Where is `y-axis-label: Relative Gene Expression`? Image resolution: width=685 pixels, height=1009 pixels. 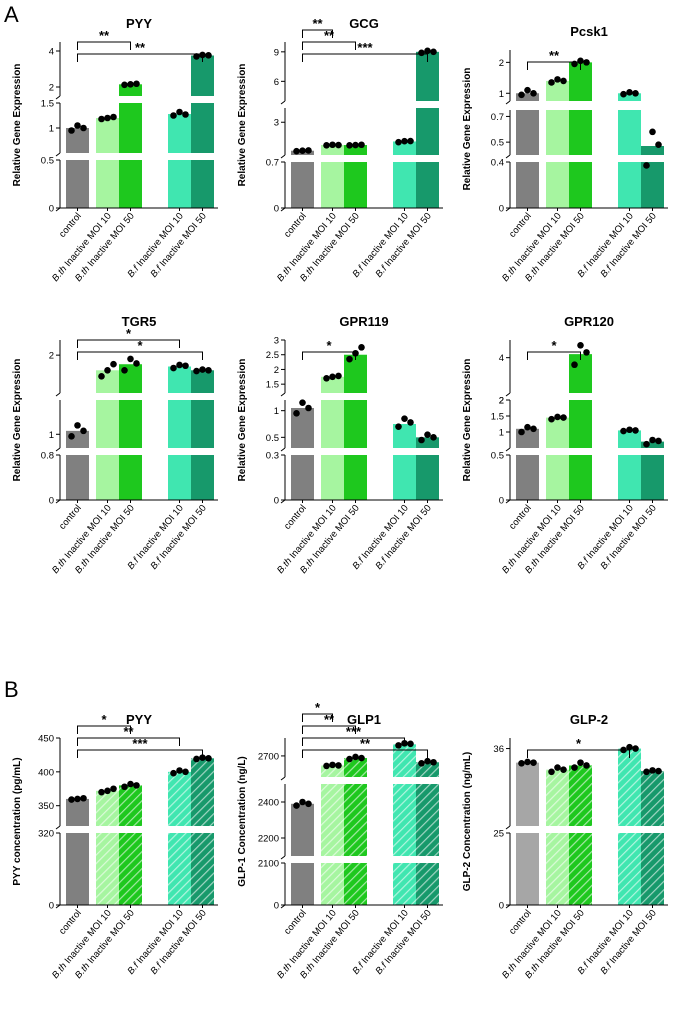
y-axis-label: Relative Gene Expression is located at coordinates (17, 420).